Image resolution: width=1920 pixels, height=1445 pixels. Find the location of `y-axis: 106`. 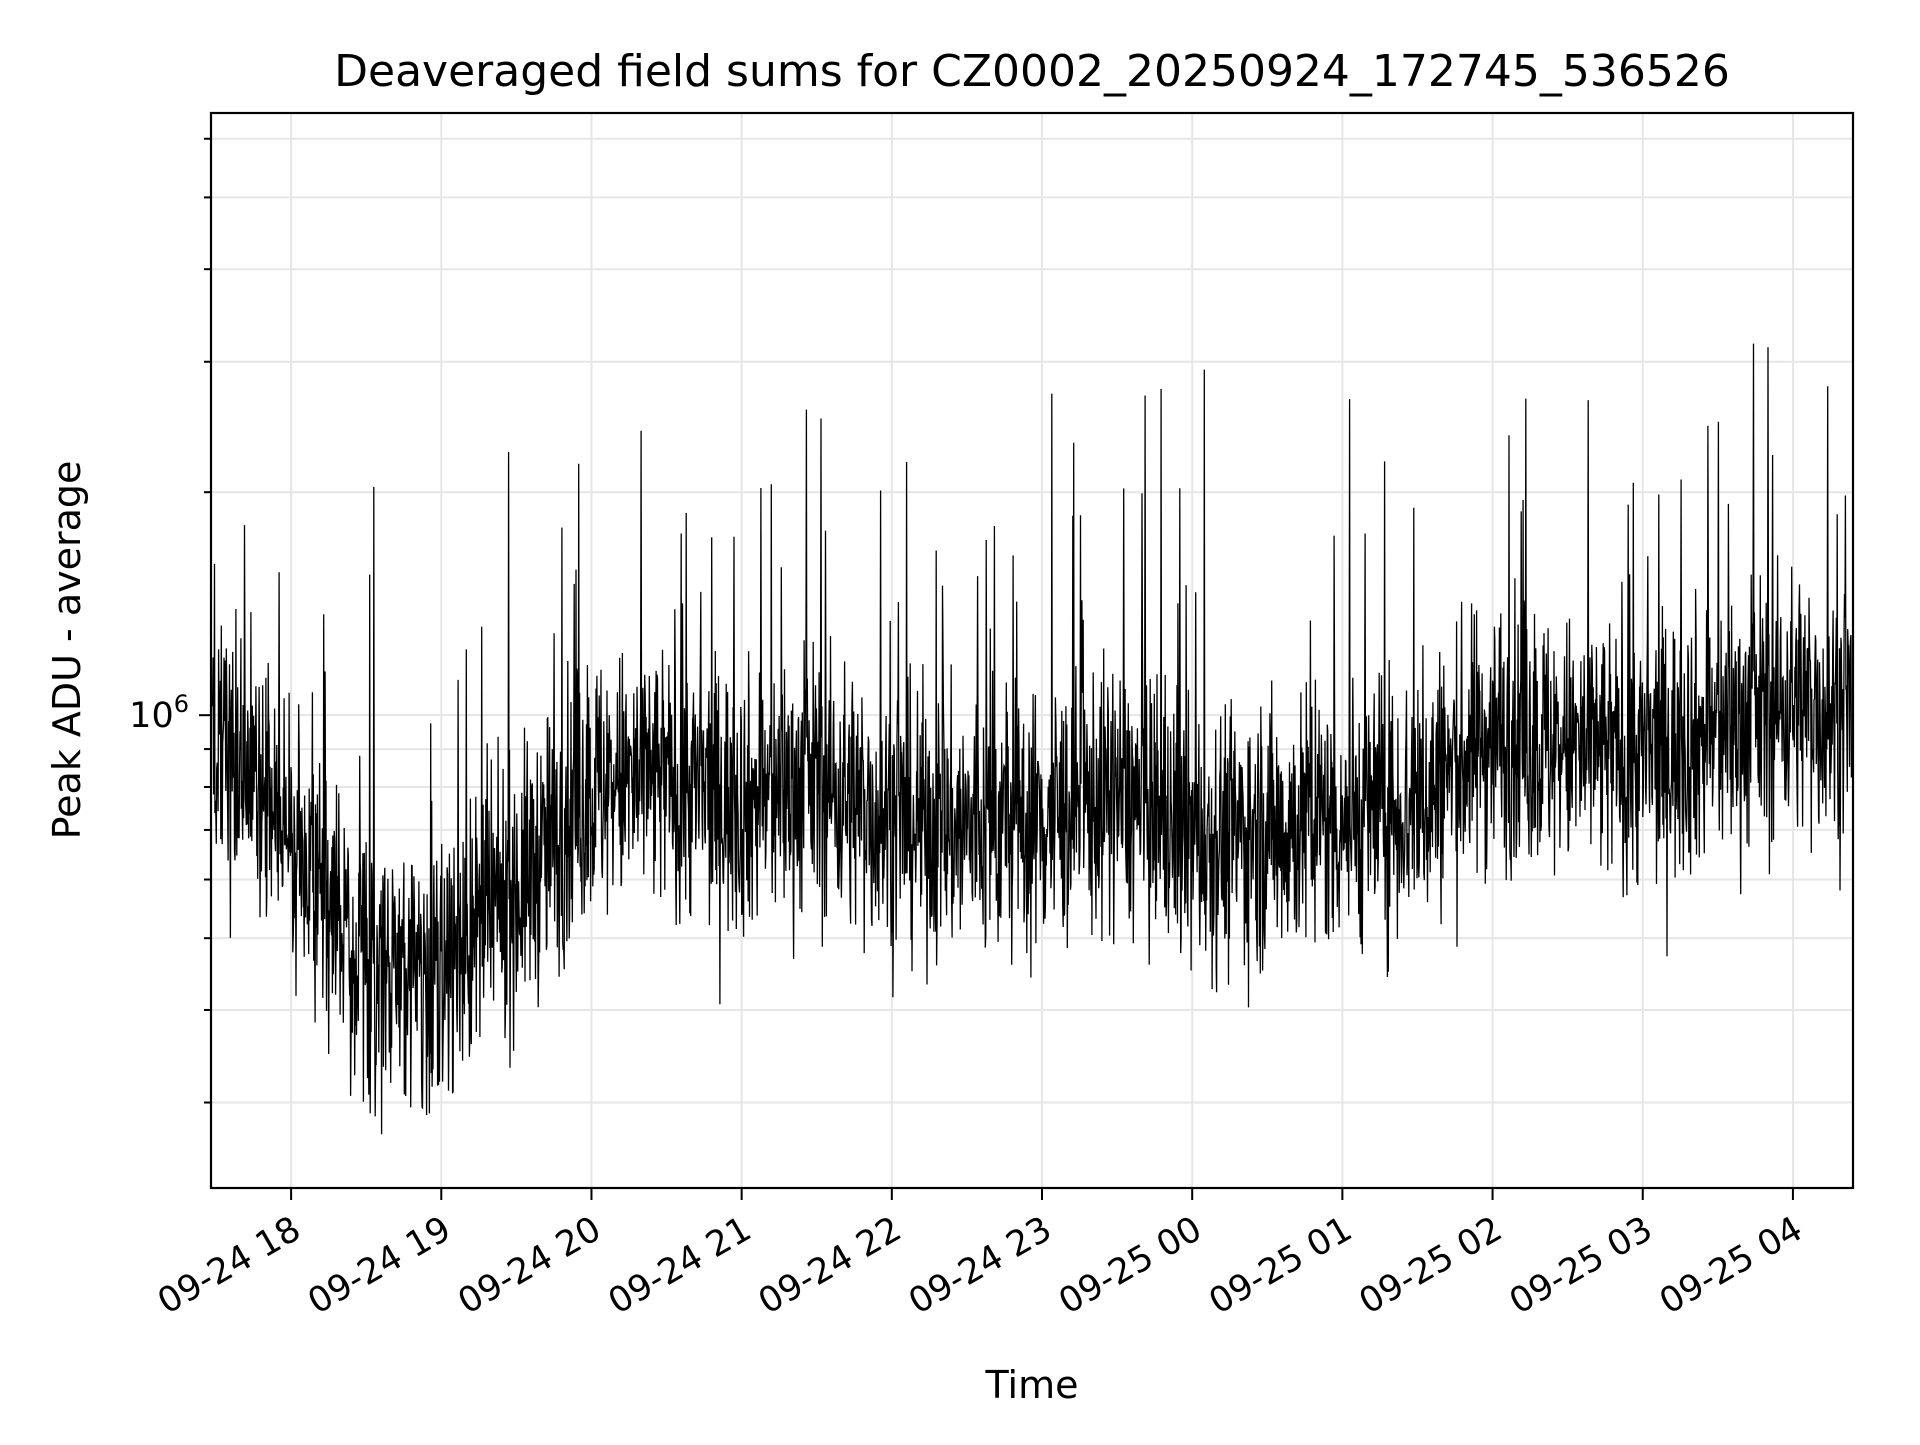

y-axis: 106 is located at coordinates (170, 620).